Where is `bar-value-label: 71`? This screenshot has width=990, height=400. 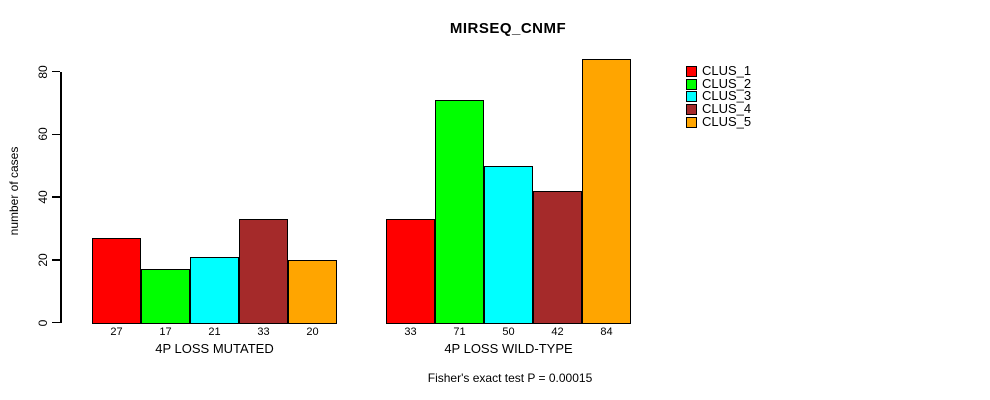 bar-value-label: 71 is located at coordinates (459, 332).